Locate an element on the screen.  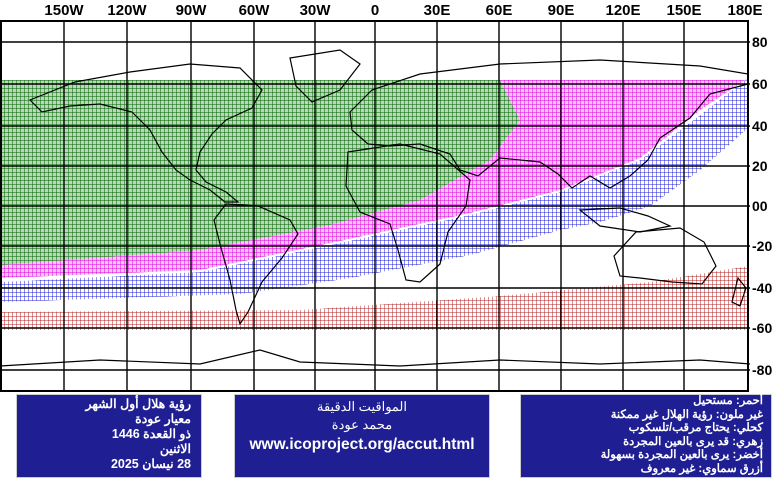
north-america-outline is located at coordinates (145, 133).